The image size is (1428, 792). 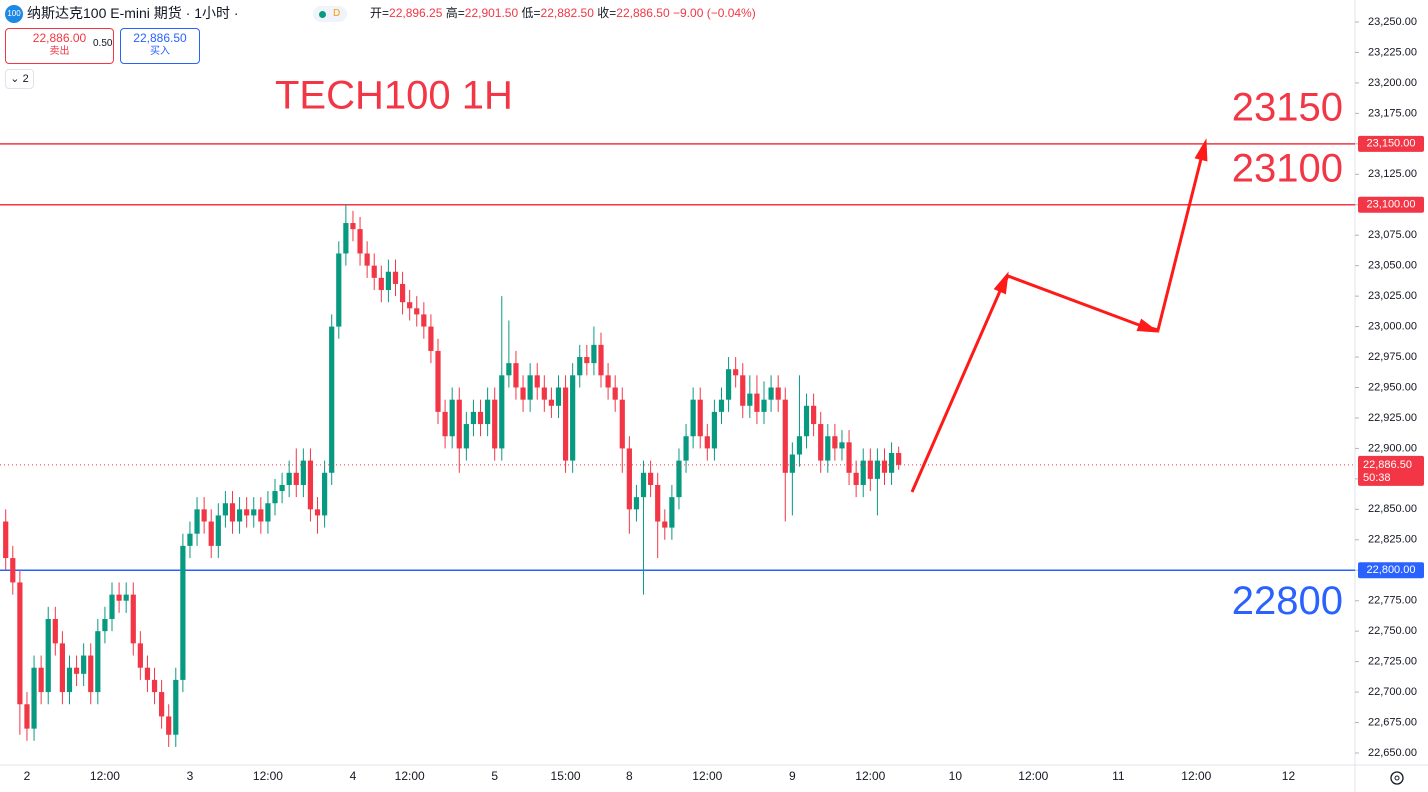 I want to click on label: 高=, so click(x=455, y=13).